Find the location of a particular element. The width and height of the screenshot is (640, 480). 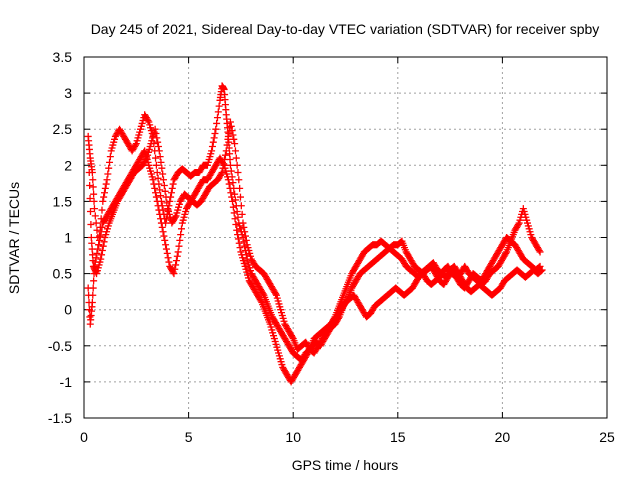

x-tick-label: 15 is located at coordinates (398, 437).